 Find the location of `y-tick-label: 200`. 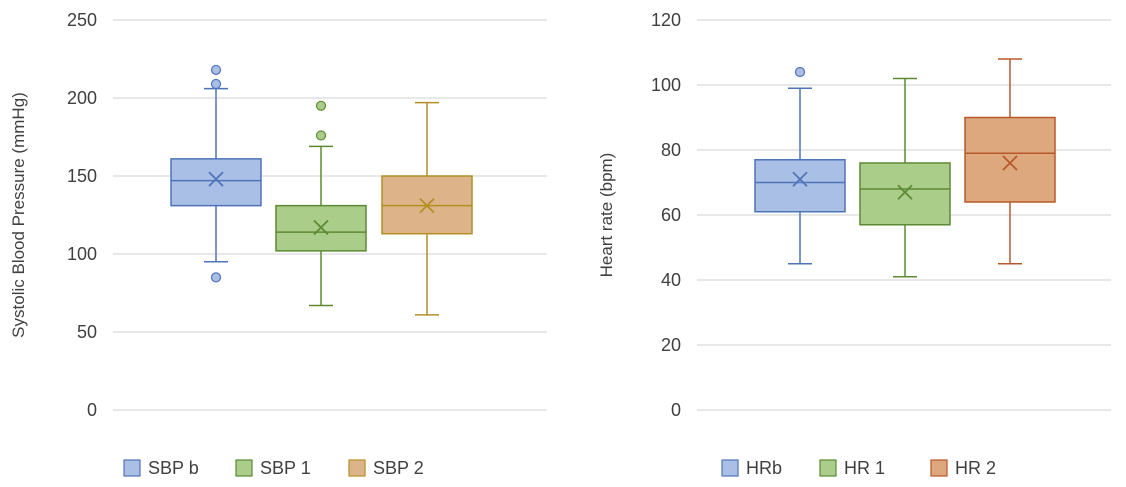

y-tick-label: 200 is located at coordinates (82, 98).